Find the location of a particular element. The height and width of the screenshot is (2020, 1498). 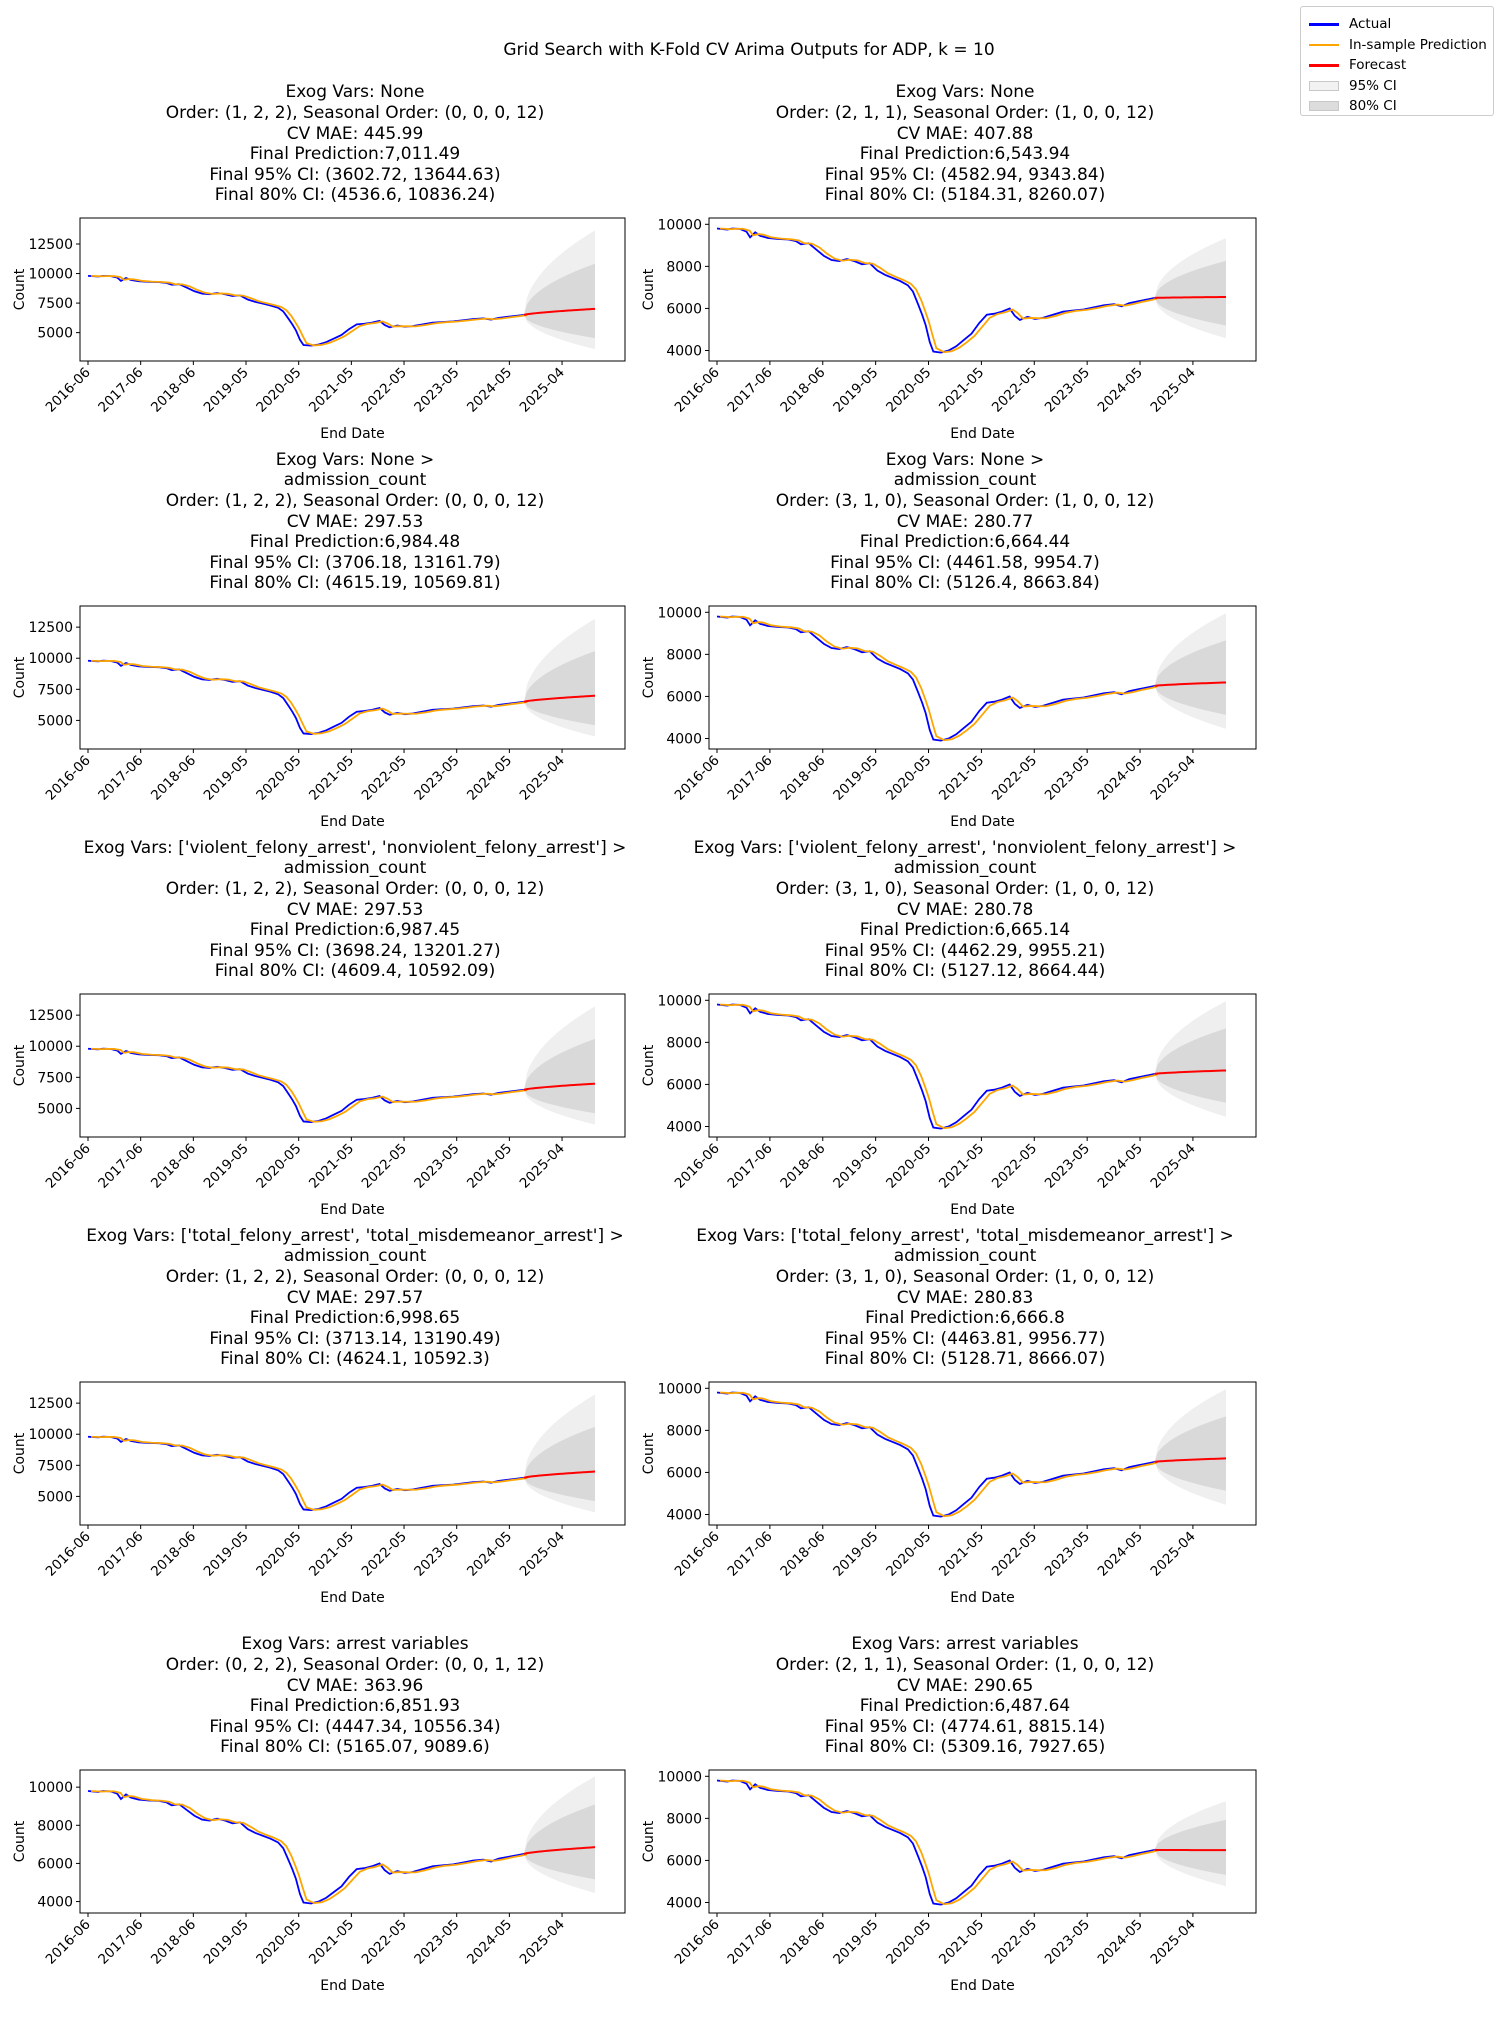

subplot-title-line: Final Prediction:6,987.45 is located at coordinates (355, 930).